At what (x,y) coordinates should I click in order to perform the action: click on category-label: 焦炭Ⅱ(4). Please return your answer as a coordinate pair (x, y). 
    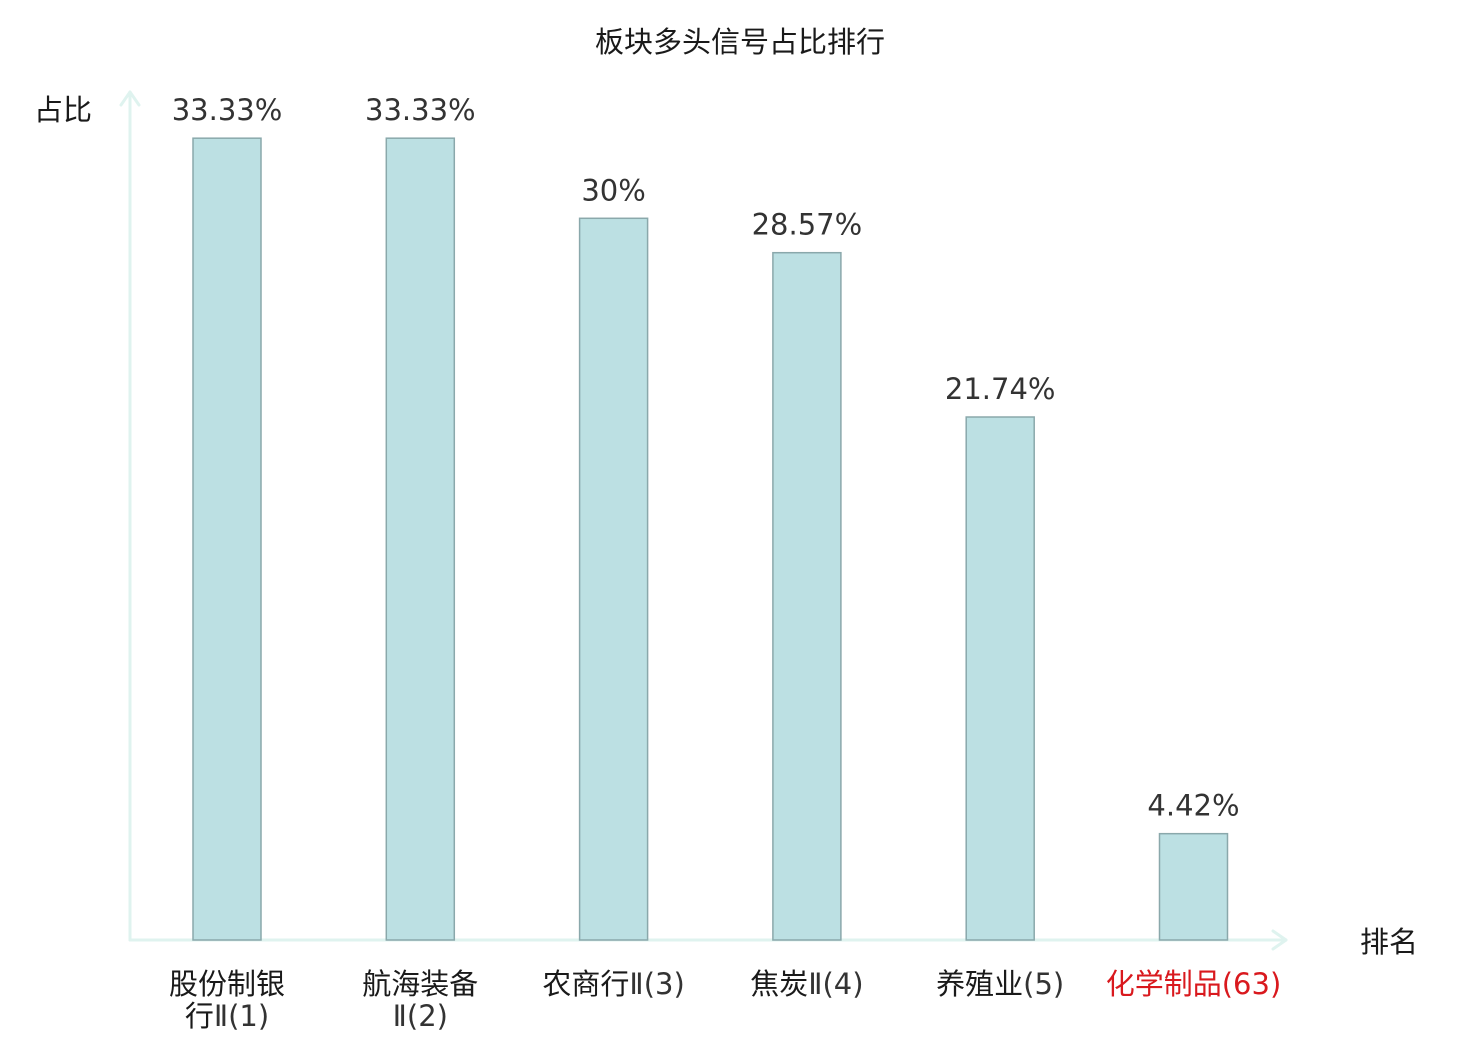
    Looking at the image, I should click on (806, 984).